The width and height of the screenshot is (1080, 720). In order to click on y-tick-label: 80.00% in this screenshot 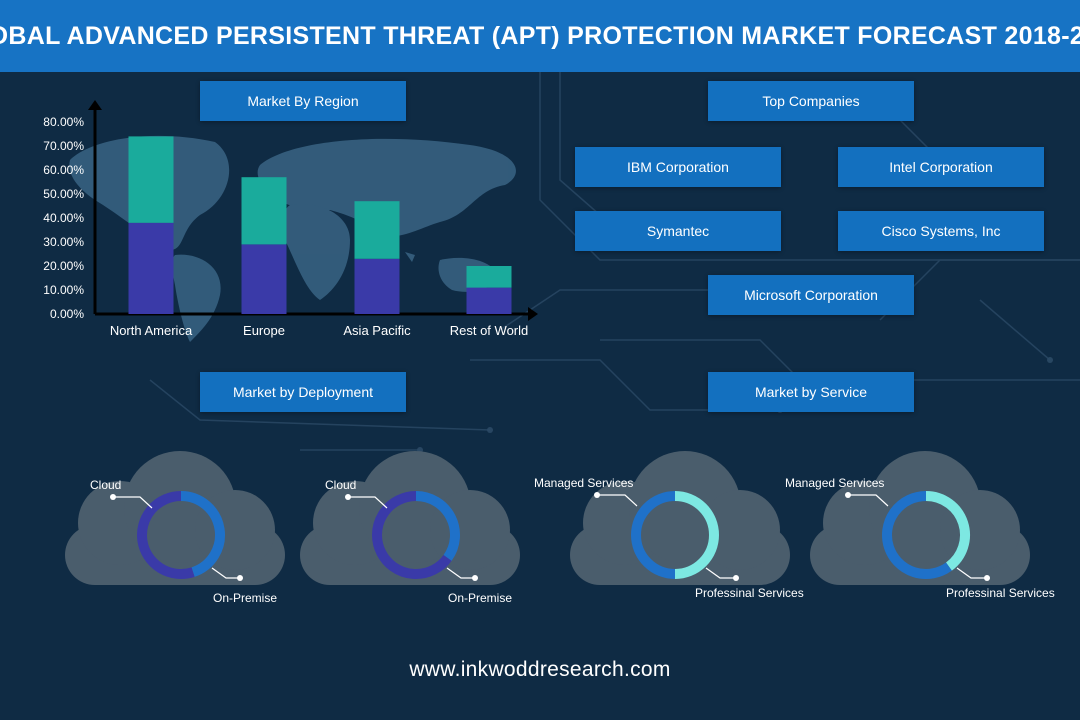, I will do `click(63, 122)`.